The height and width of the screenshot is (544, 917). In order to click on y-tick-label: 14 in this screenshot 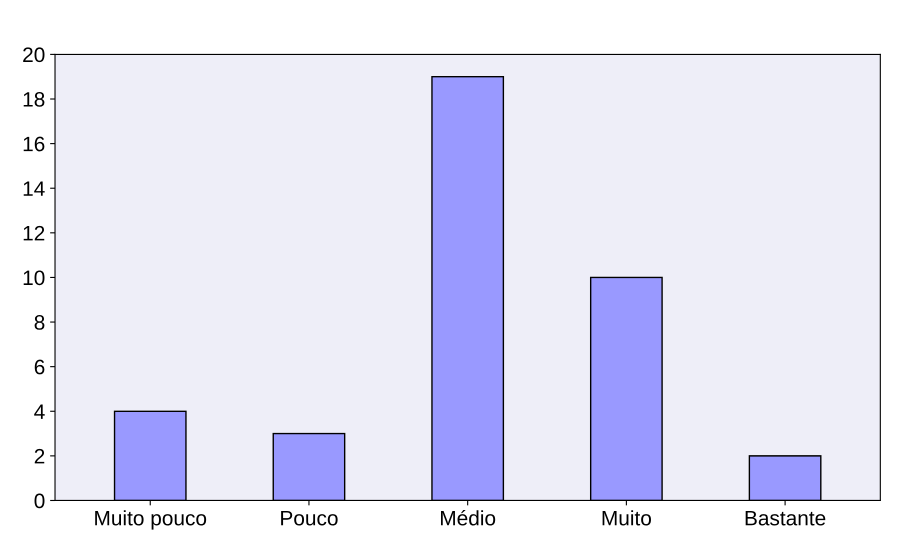, I will do `click(34, 188)`.